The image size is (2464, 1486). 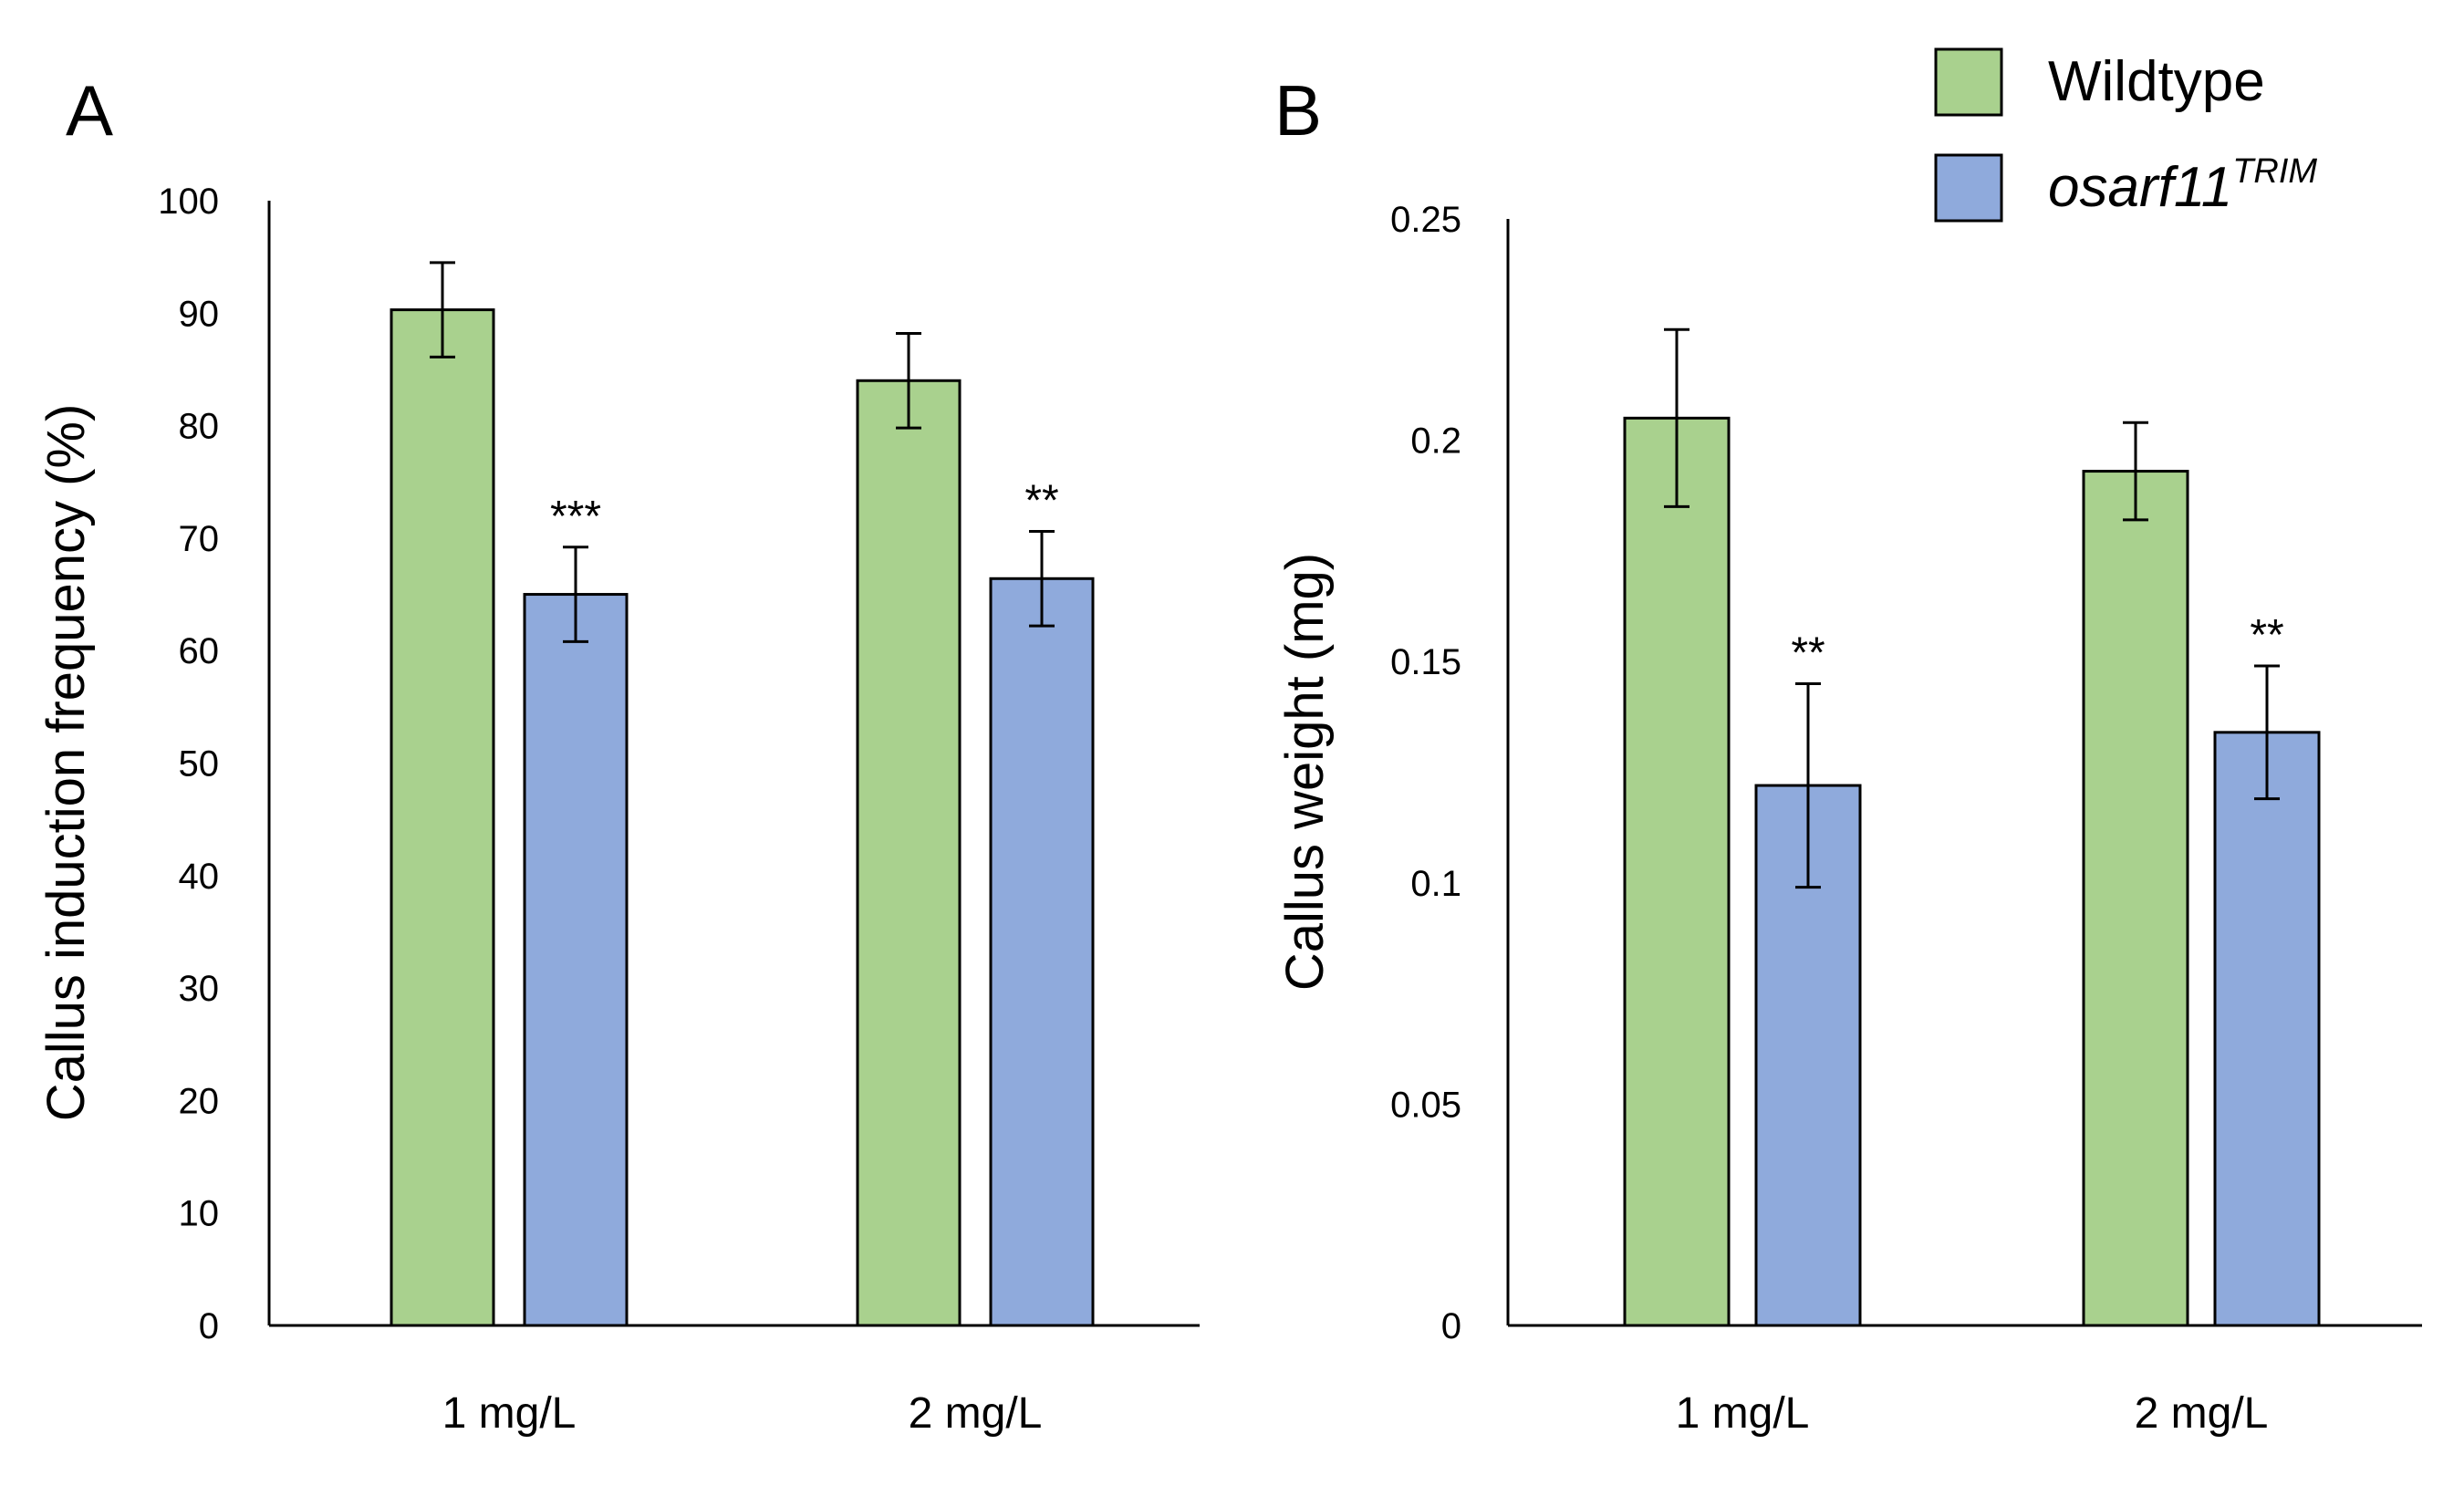 I want to click on panel-a-y-tick-label: 80, so click(x=199, y=427).